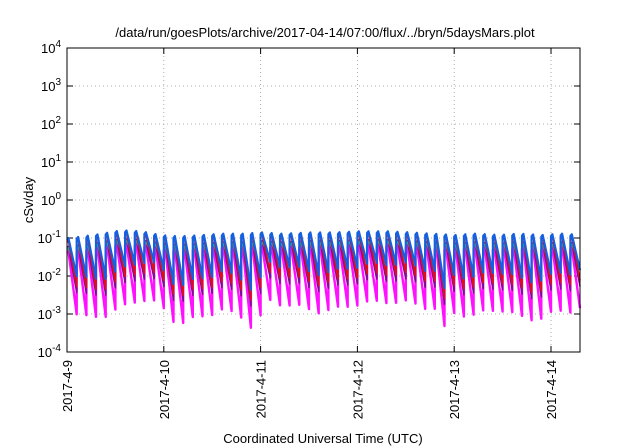 The width and height of the screenshot is (640, 448). What do you see at coordinates (164, 389) in the screenshot?
I see `x-tick-label: 2017-4-10` at bounding box center [164, 389].